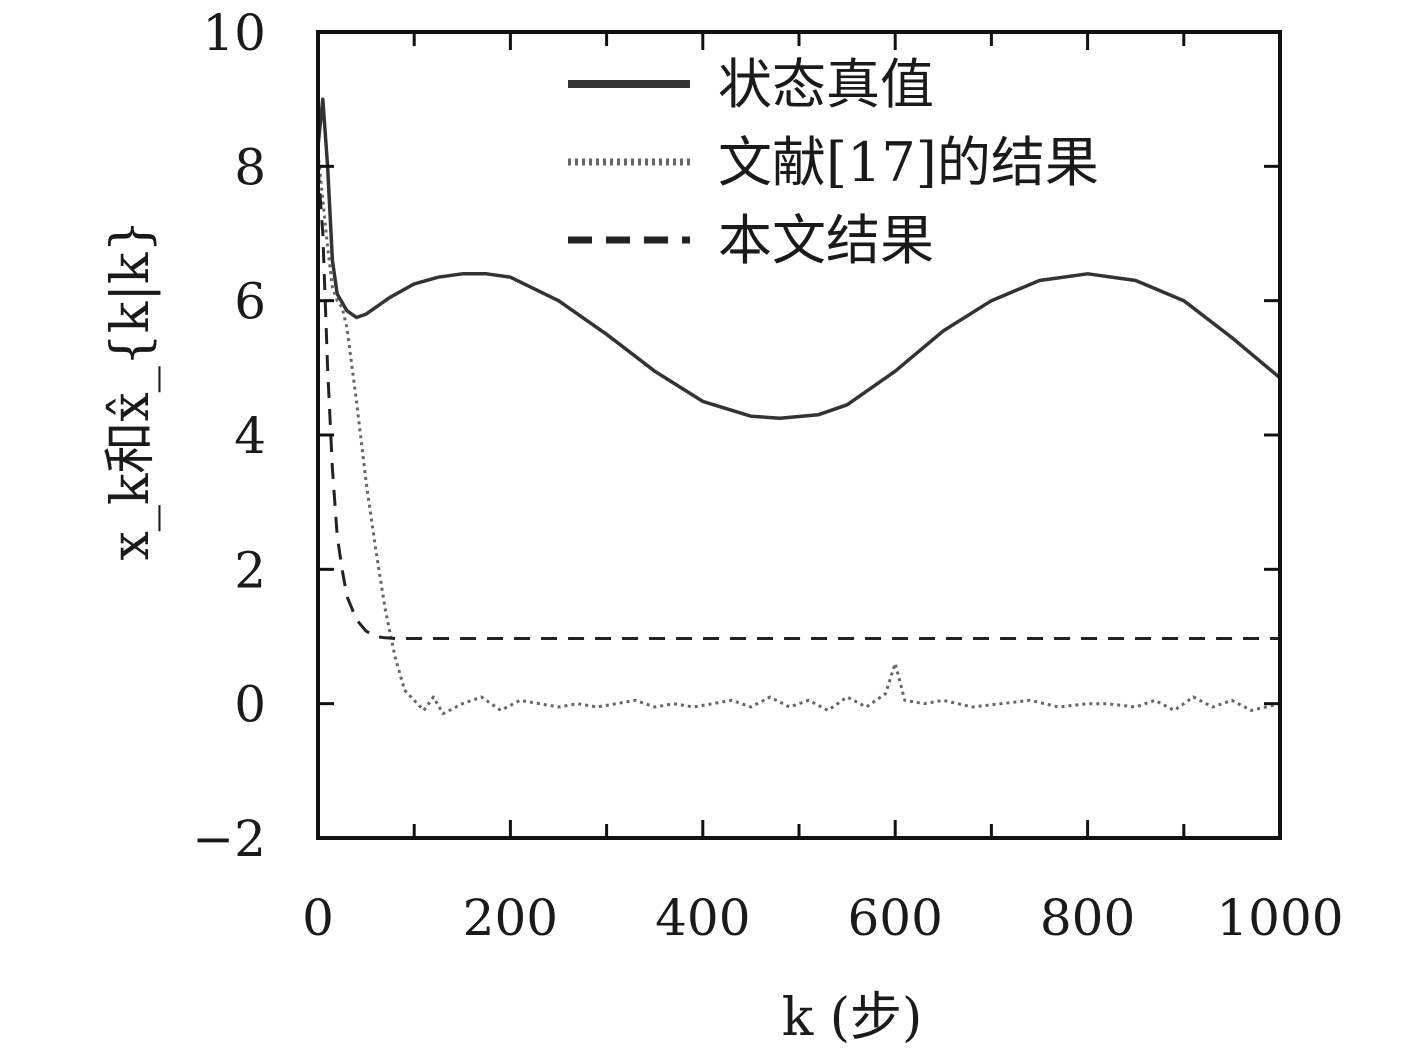  I want to click on x-tick-label: 400, so click(702, 918).